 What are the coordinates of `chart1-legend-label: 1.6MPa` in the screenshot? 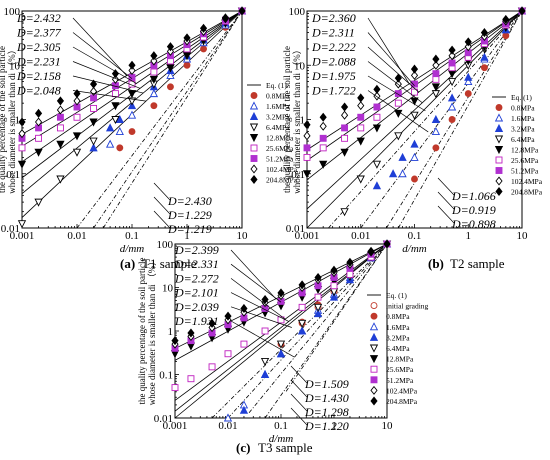 It's located at (523, 118).